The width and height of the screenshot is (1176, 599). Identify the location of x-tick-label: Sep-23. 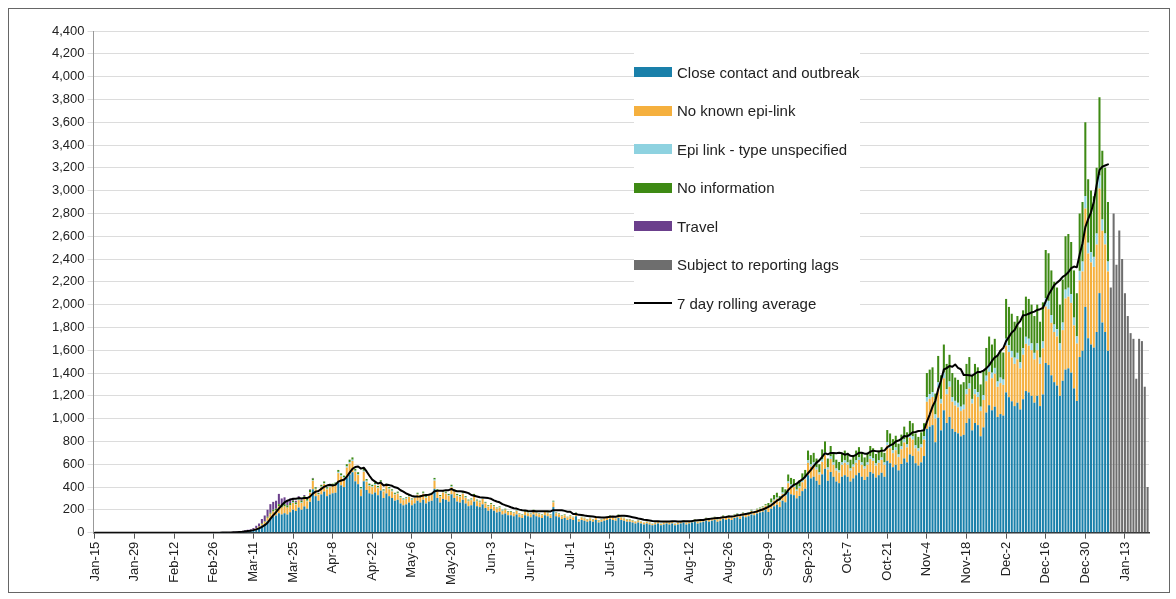
(807, 562).